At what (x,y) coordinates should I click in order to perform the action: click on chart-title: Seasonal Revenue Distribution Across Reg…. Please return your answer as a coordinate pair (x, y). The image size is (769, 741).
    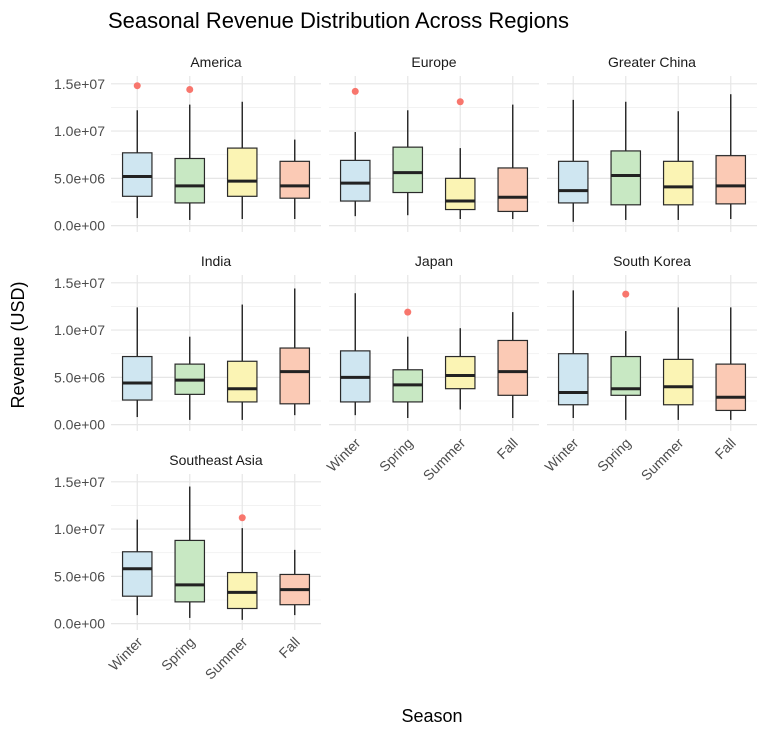
    Looking at the image, I should click on (338, 20).